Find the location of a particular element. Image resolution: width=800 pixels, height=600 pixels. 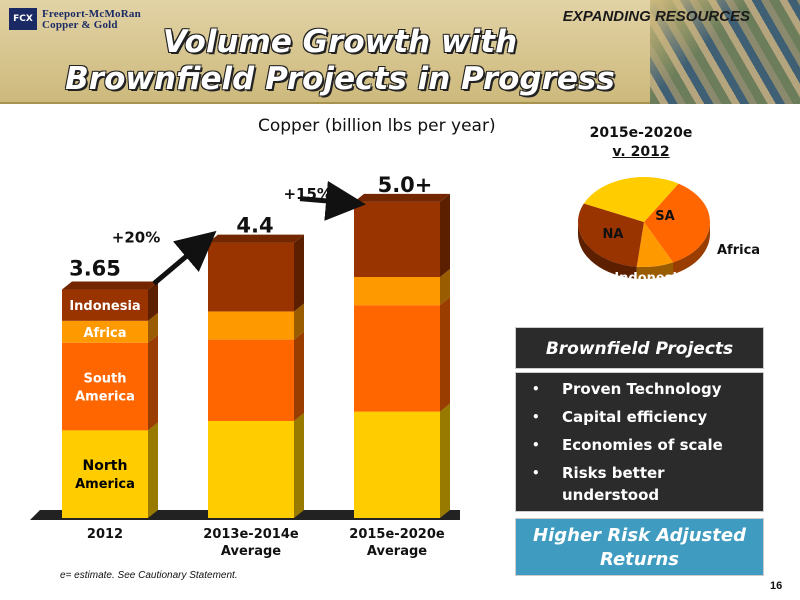

brownfield-item: • Economies of scale is located at coordinates (643, 445).